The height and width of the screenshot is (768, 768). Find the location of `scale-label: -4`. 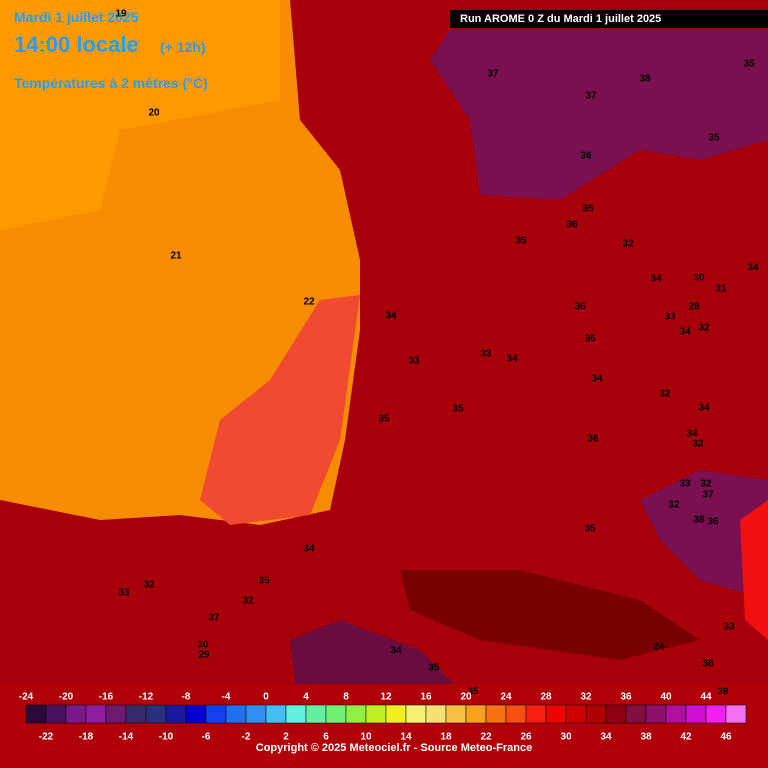

scale-label: -4 is located at coordinates (226, 697).